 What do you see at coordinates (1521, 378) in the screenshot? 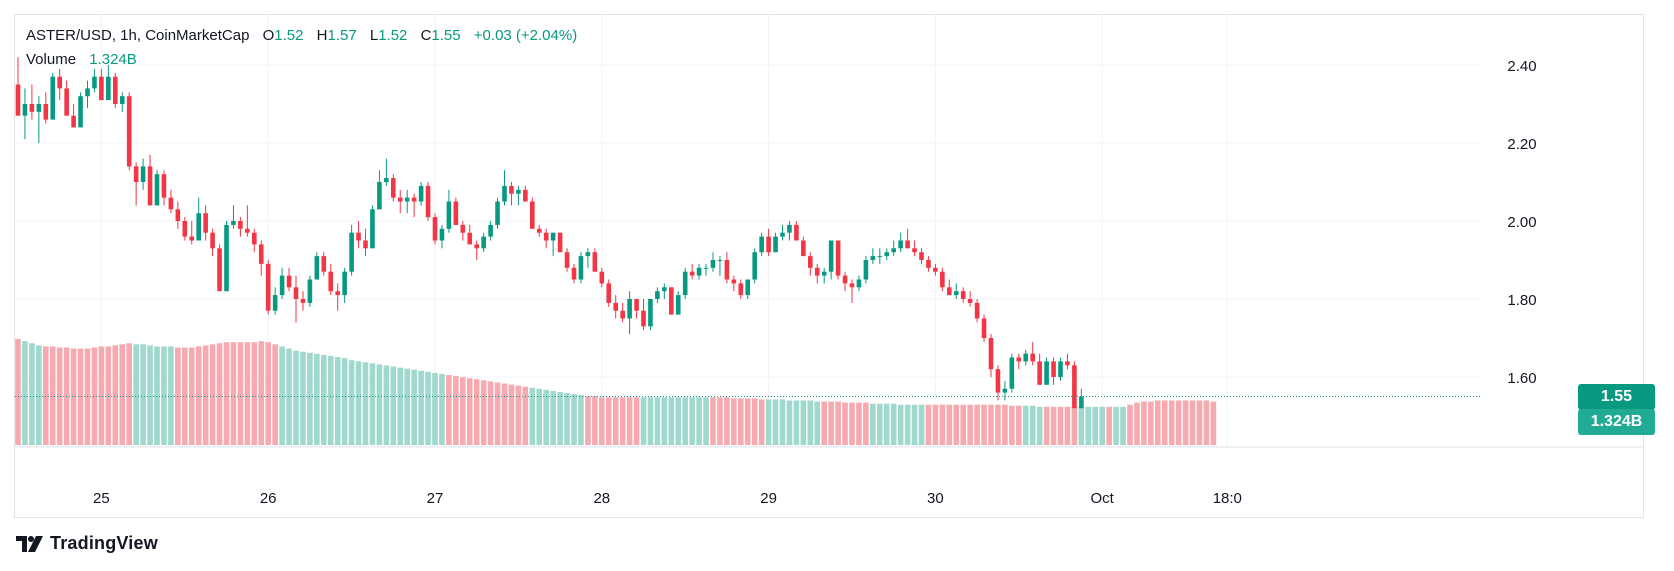
I see `price-tick-label: 1.60` at bounding box center [1521, 378].